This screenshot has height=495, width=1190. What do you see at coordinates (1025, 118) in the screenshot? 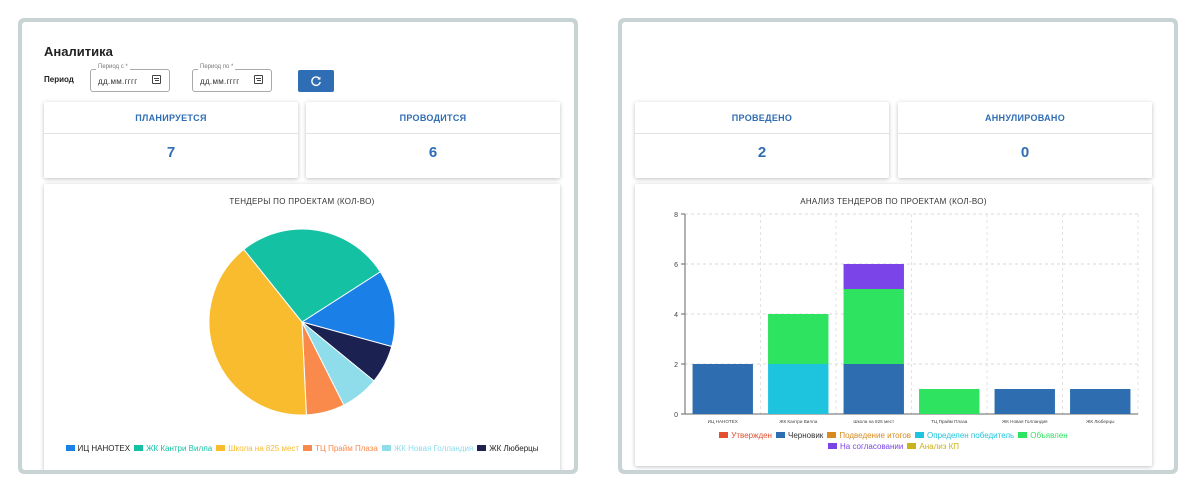
I see `stat-label-cancelled: АННУЛИРОВАНО` at bounding box center [1025, 118].